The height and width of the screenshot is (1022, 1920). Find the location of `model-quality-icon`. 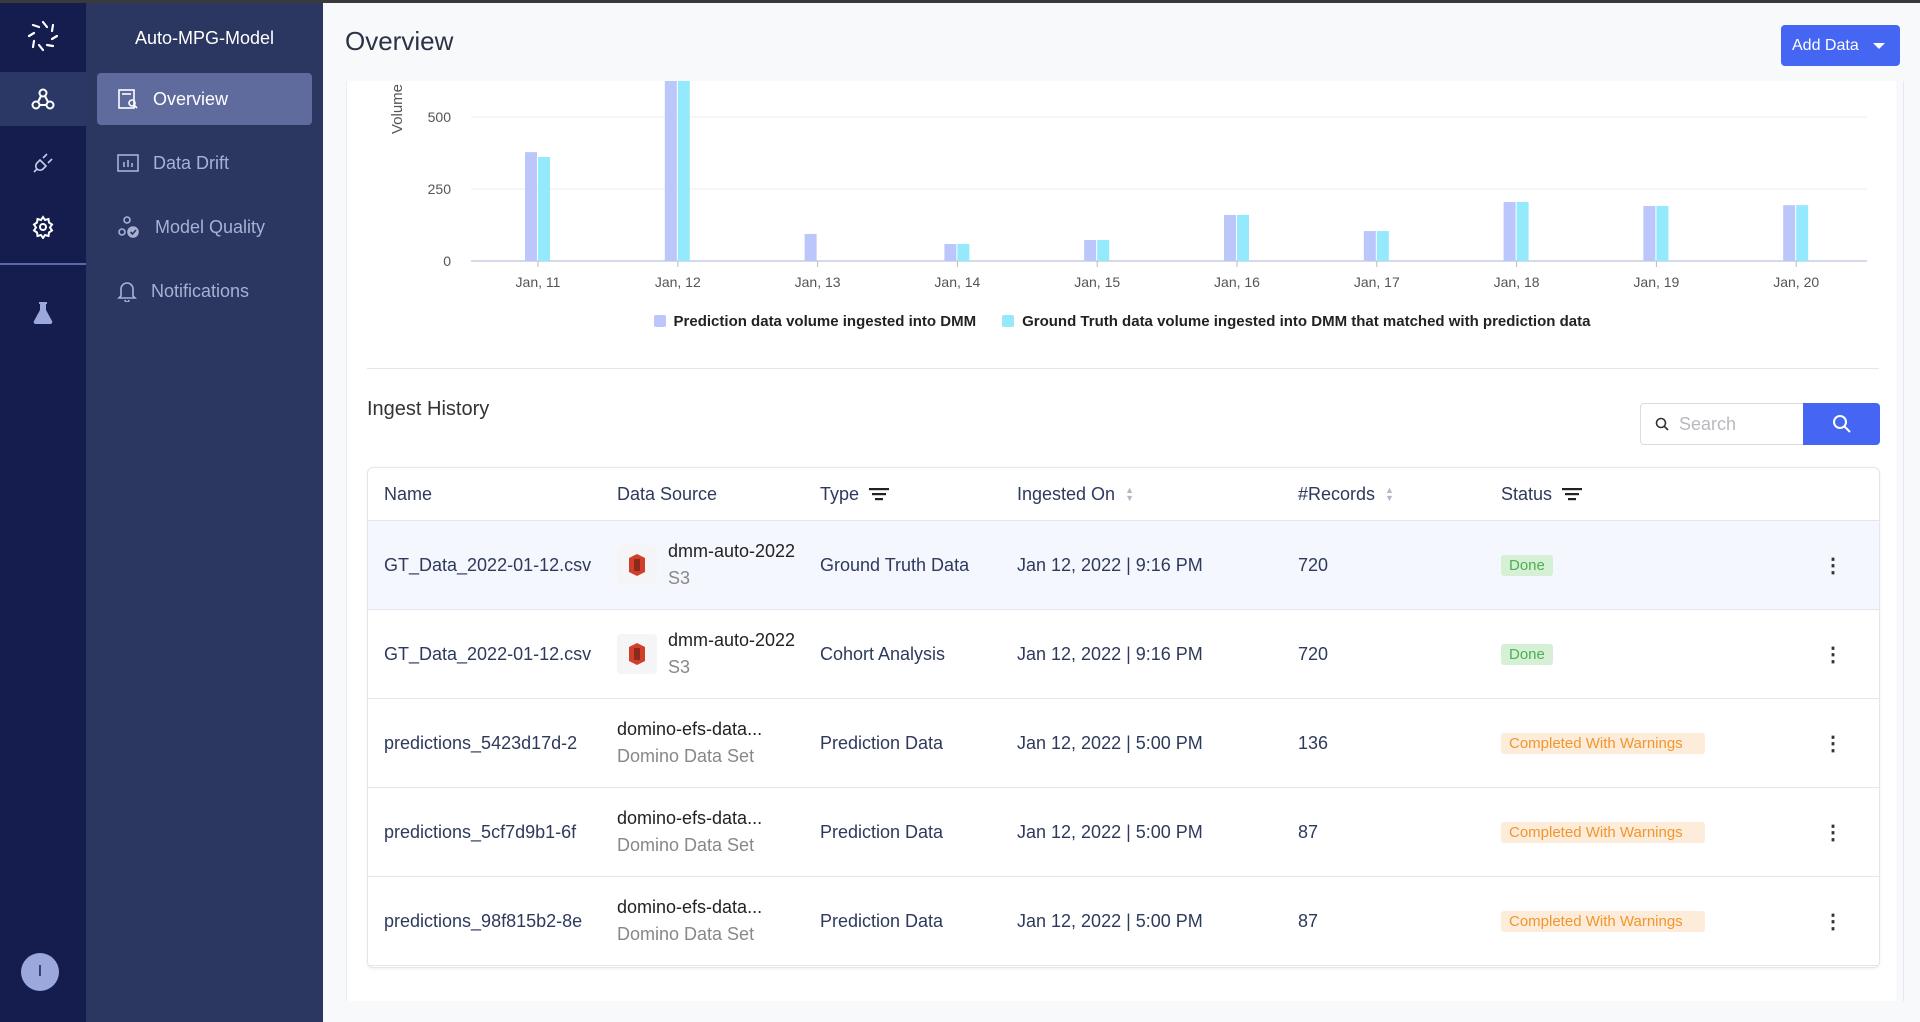

model-quality-icon is located at coordinates (128, 227).